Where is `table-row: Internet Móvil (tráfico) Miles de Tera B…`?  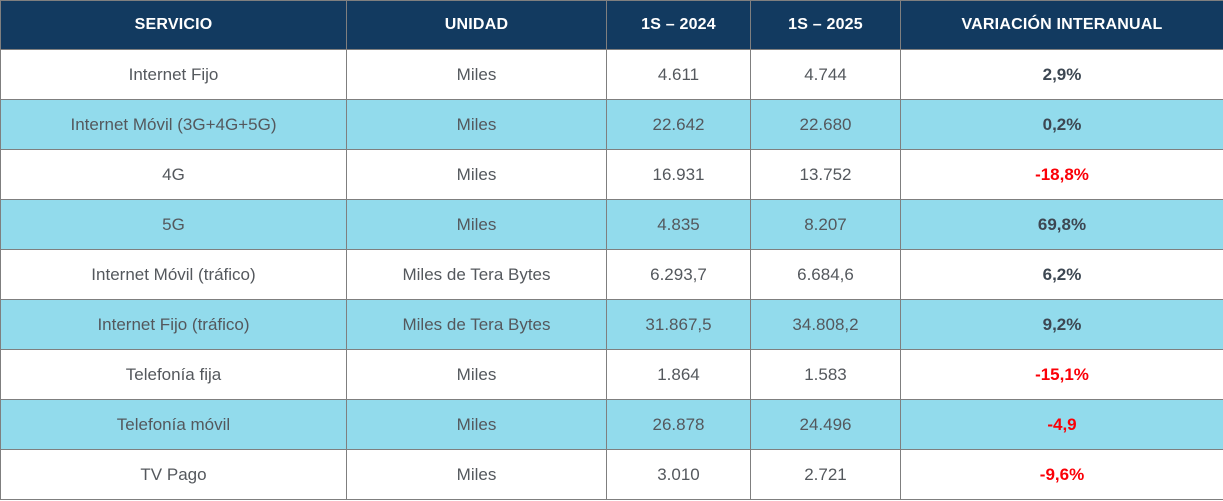
table-row: Internet Móvil (tráfico) Miles de Tera B… is located at coordinates (611, 274).